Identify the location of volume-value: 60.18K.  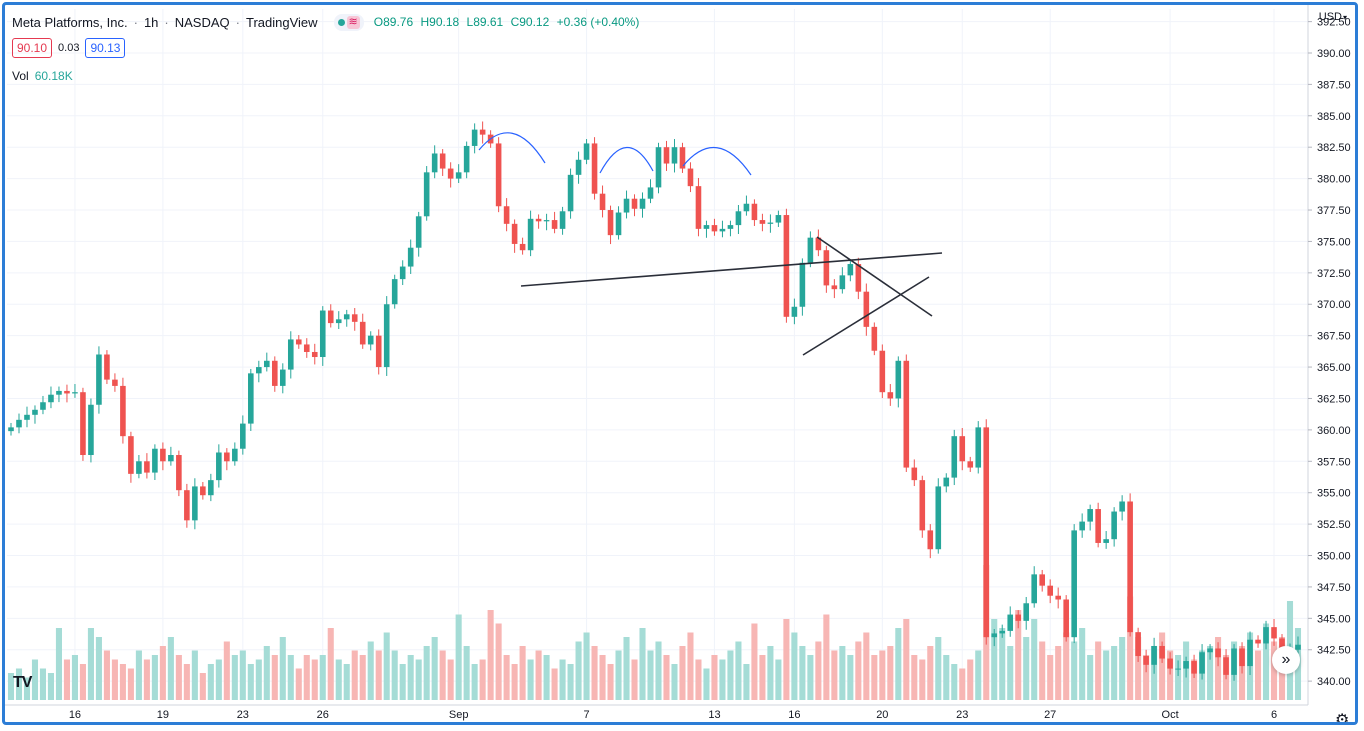
(53, 76).